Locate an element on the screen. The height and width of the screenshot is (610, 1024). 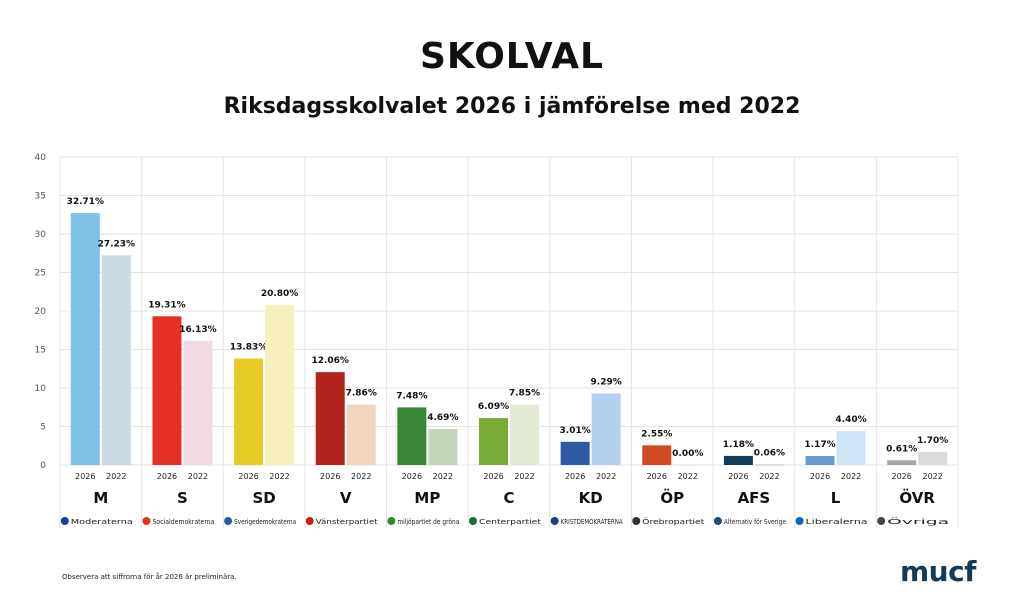
party-abbreviation: L is located at coordinates (836, 498).